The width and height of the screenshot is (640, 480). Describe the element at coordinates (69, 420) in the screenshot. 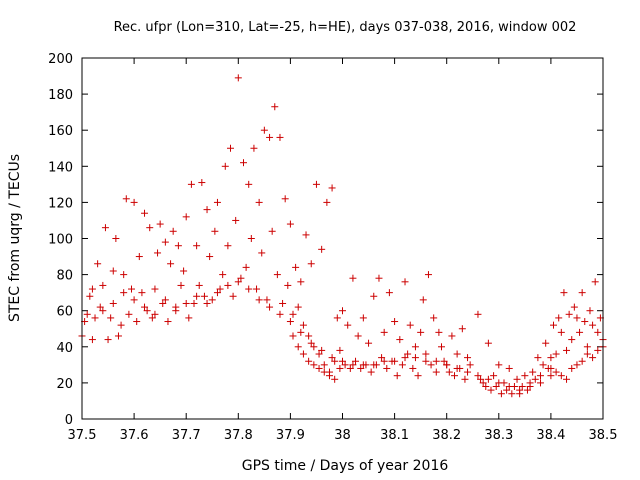

I see `y-tick-label: 0` at that location.